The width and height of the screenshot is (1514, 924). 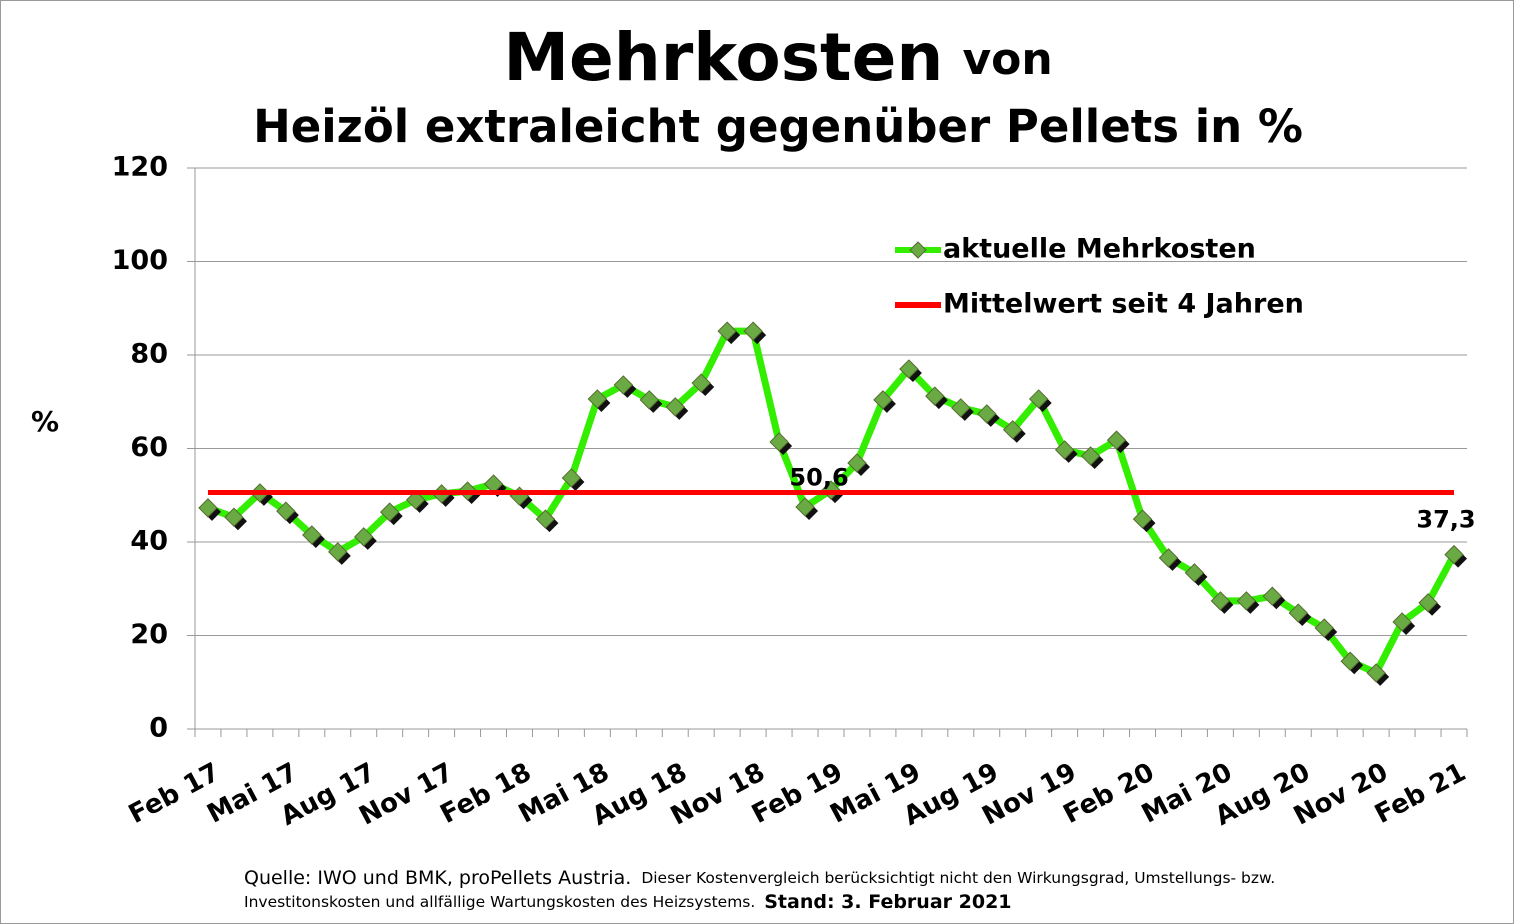 What do you see at coordinates (149, 541) in the screenshot?
I see `y-tick-label: 40` at bounding box center [149, 541].